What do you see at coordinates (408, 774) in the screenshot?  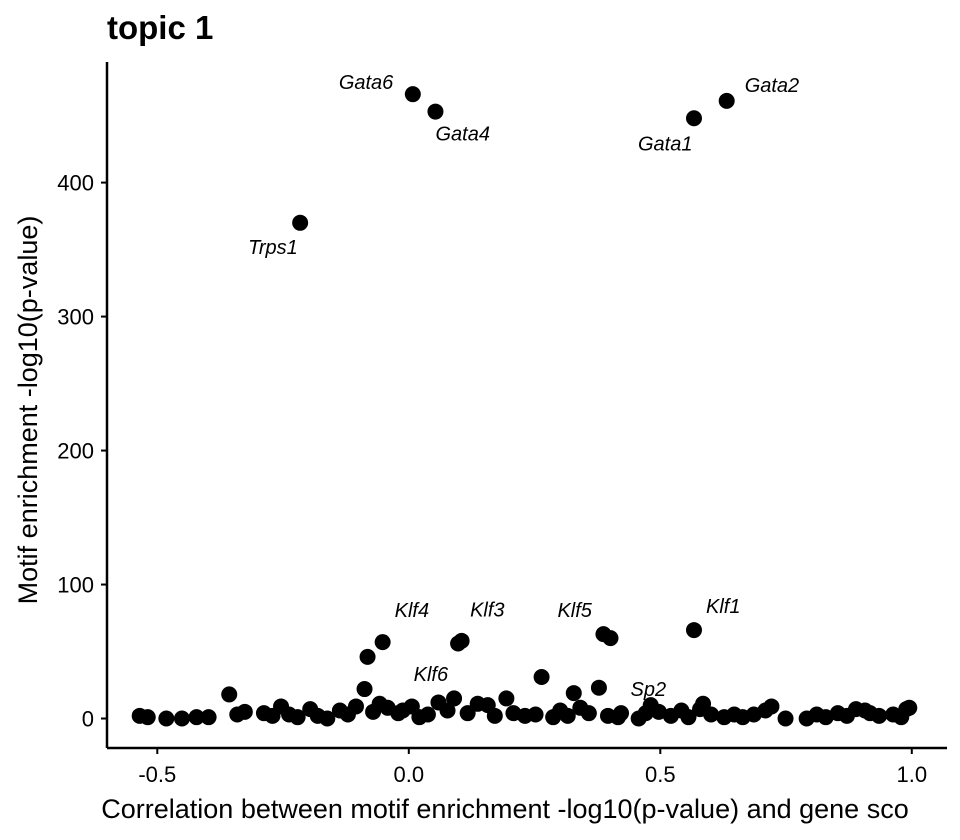 I see `x-tick-label: 0.0` at bounding box center [408, 774].